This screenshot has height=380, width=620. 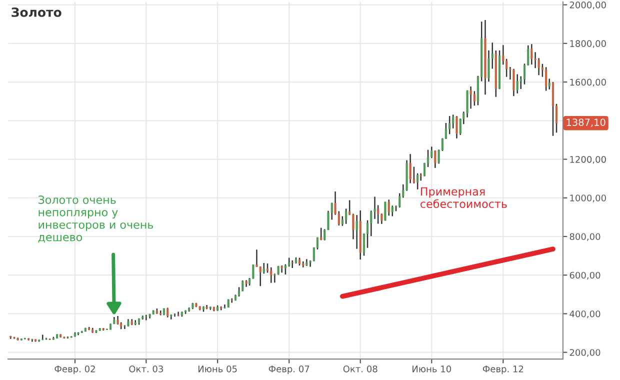 I want to click on x-tick-label: Июнь 10, so click(x=432, y=369).